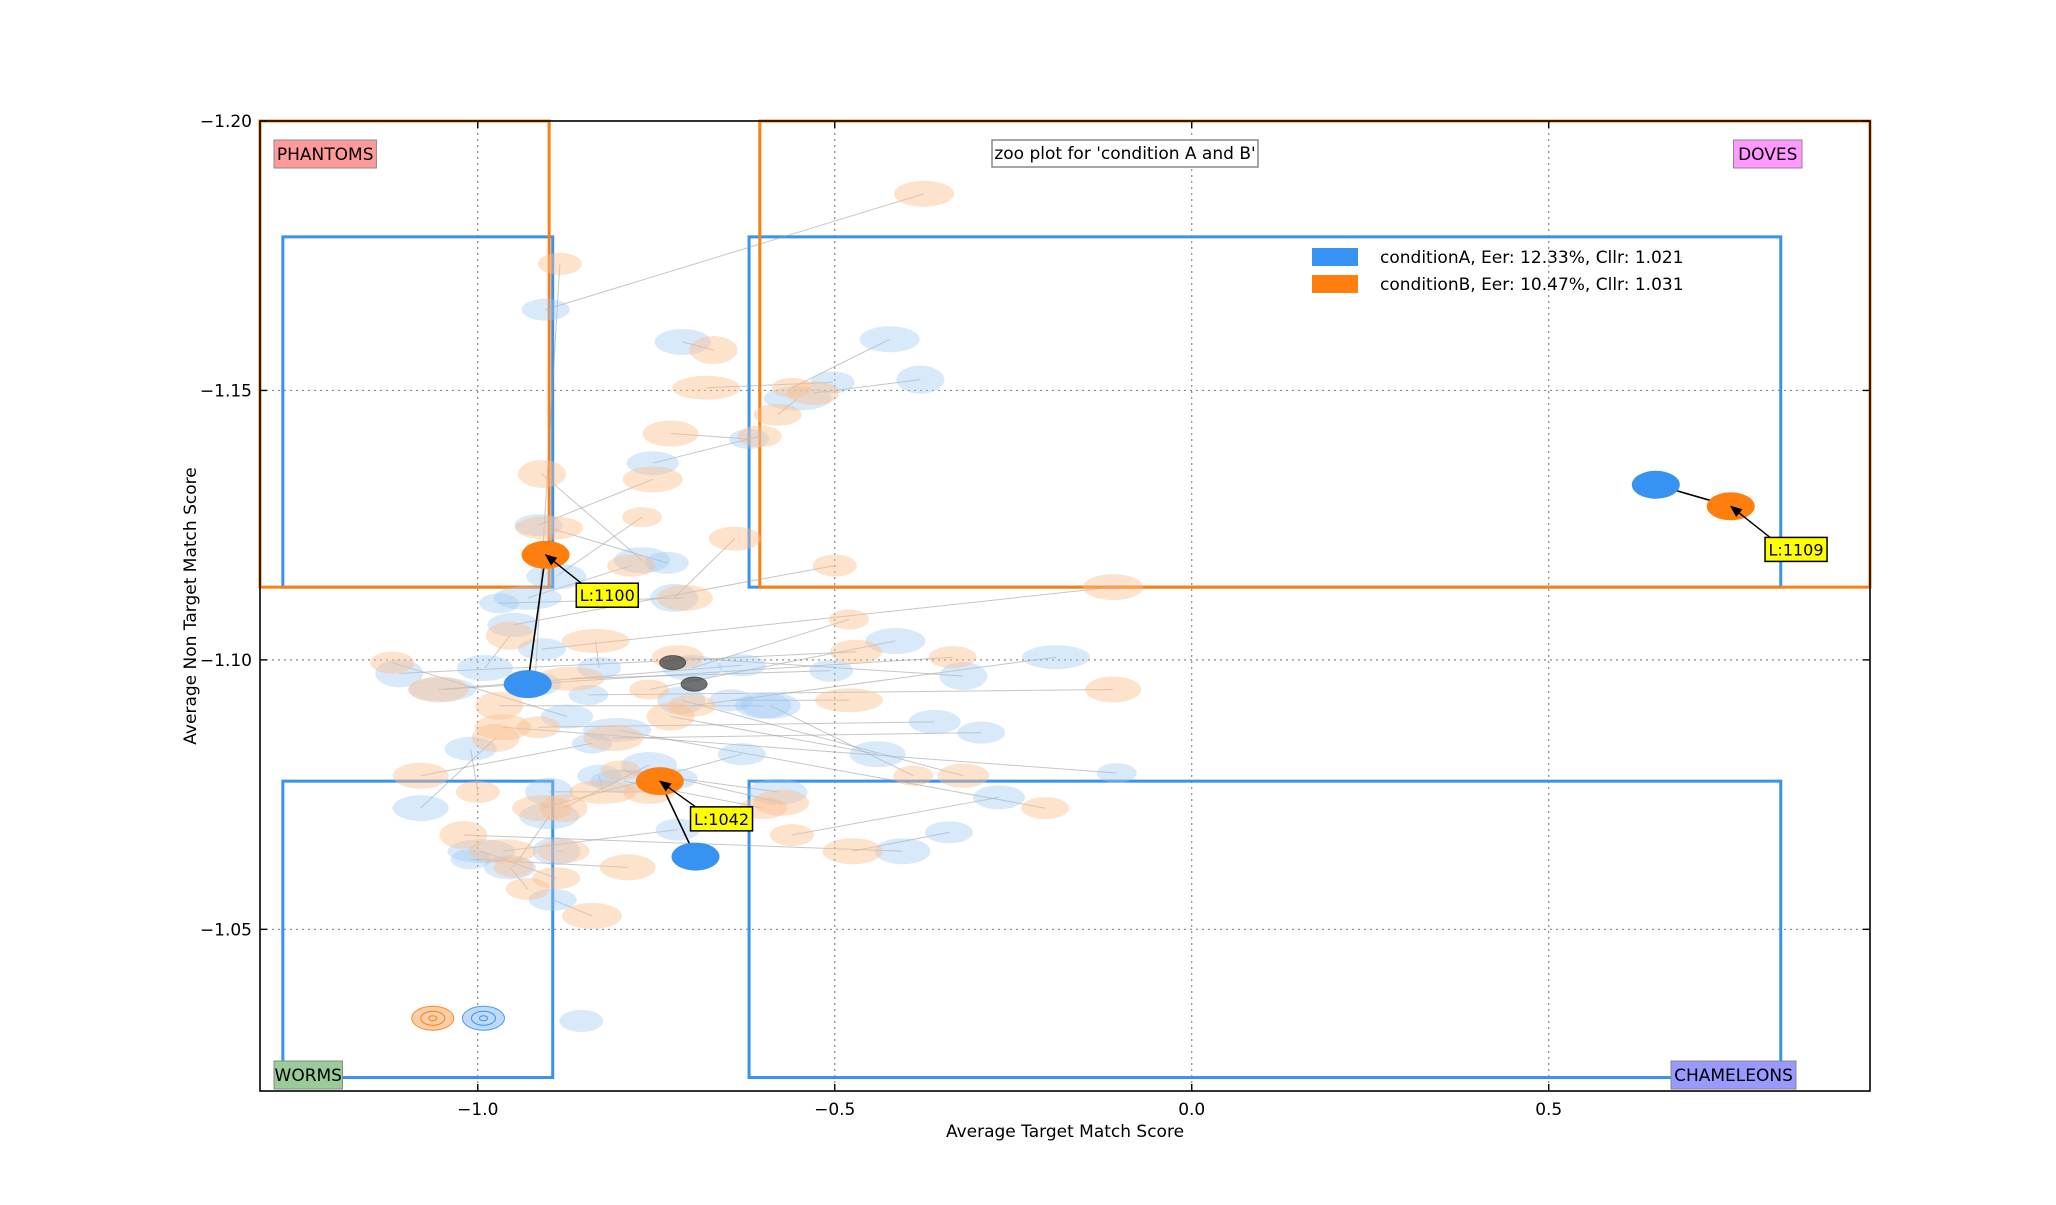 The image size is (2056, 1205). I want to click on y-tick-label: −1.05, so click(226, 930).